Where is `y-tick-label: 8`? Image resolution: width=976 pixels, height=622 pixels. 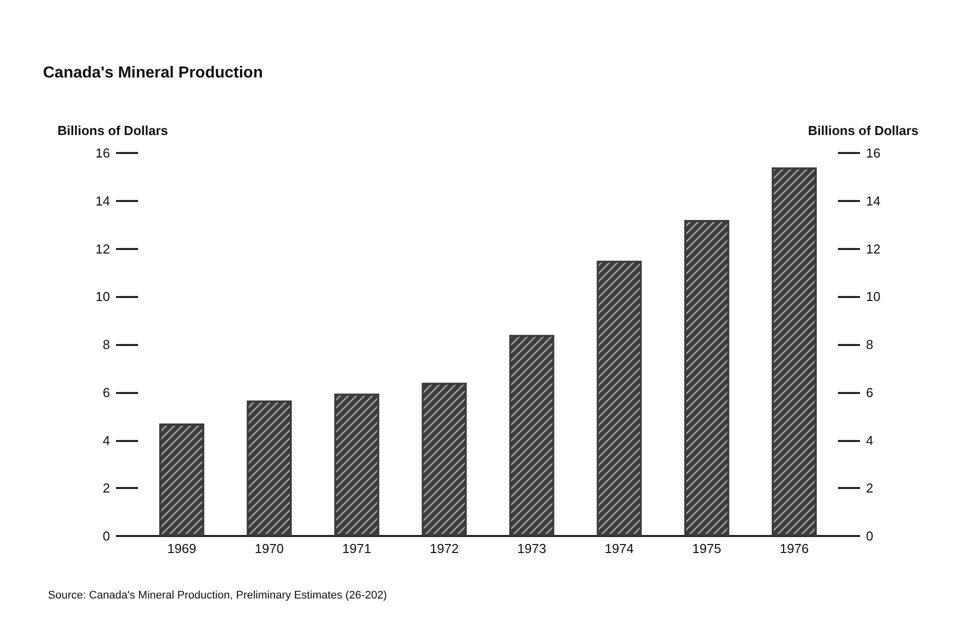 y-tick-label: 8 is located at coordinates (106, 344).